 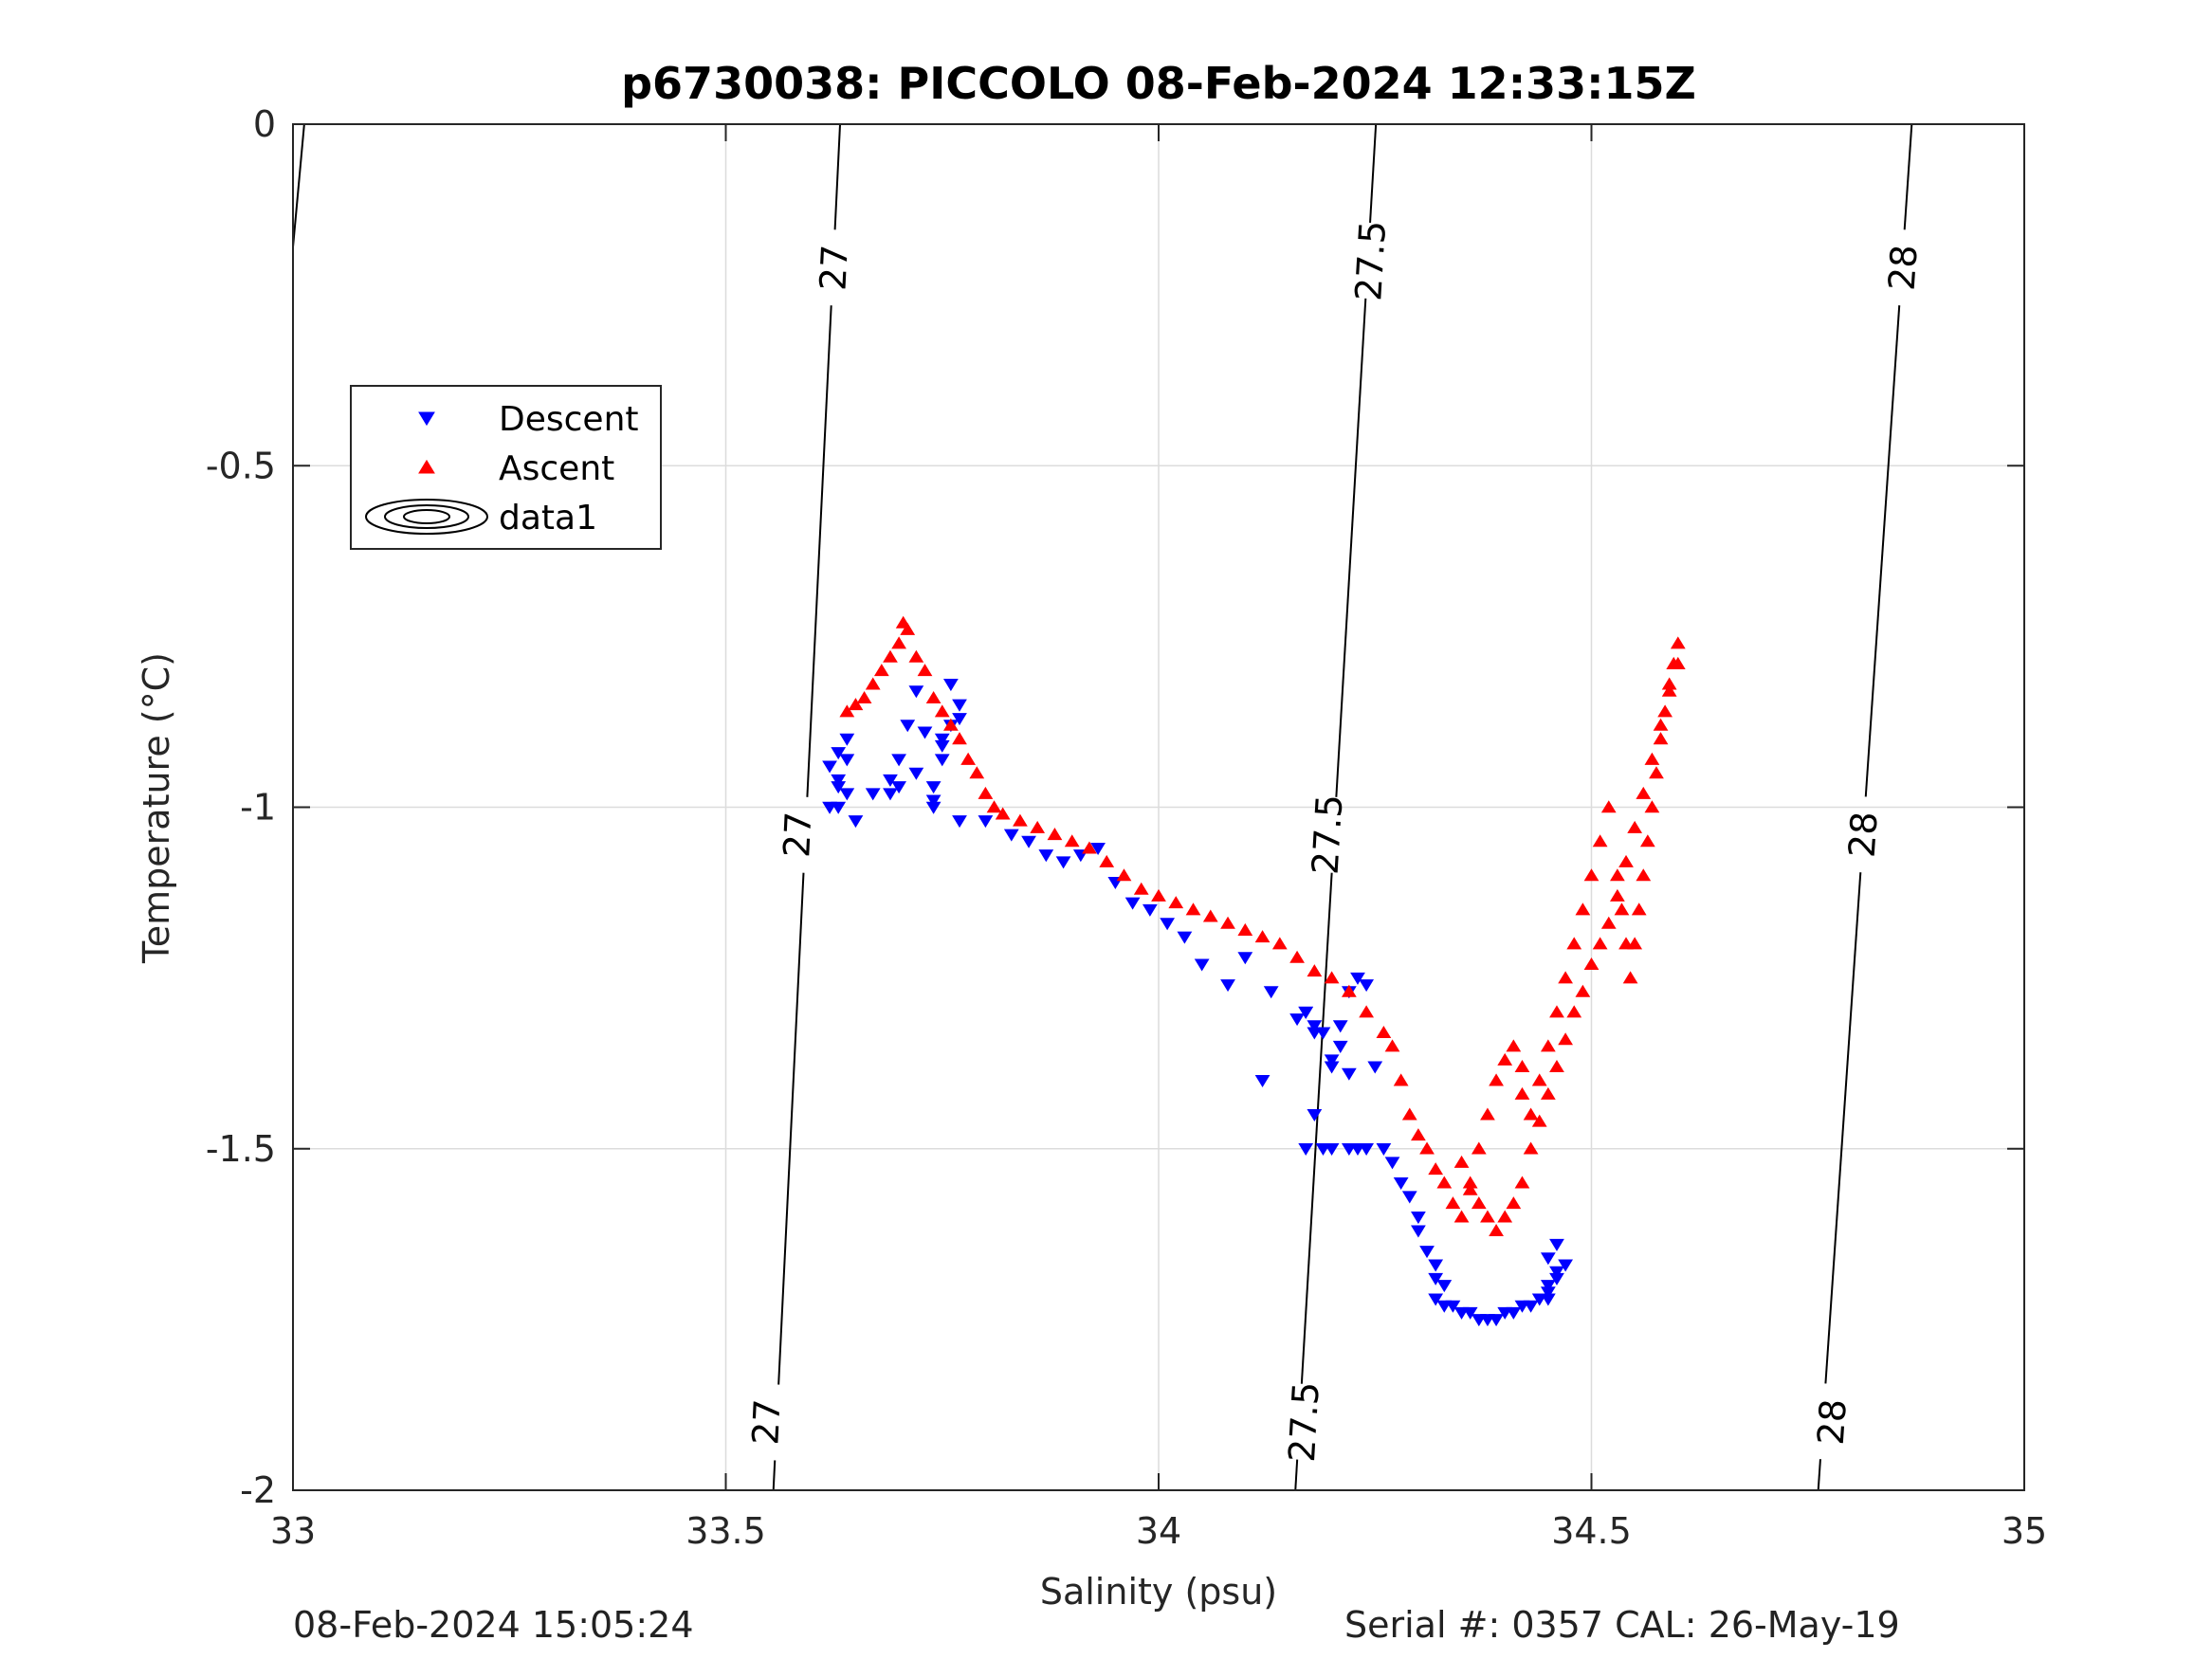 I want to click on x-tick-label: 35, so click(x=2024, y=1531).